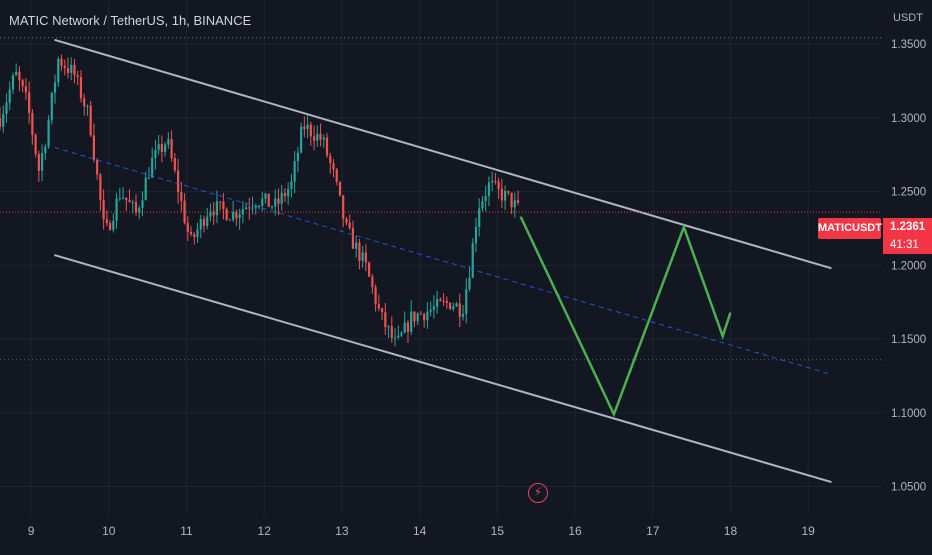  I want to click on y-tick-label: 1.3000, so click(908, 119).